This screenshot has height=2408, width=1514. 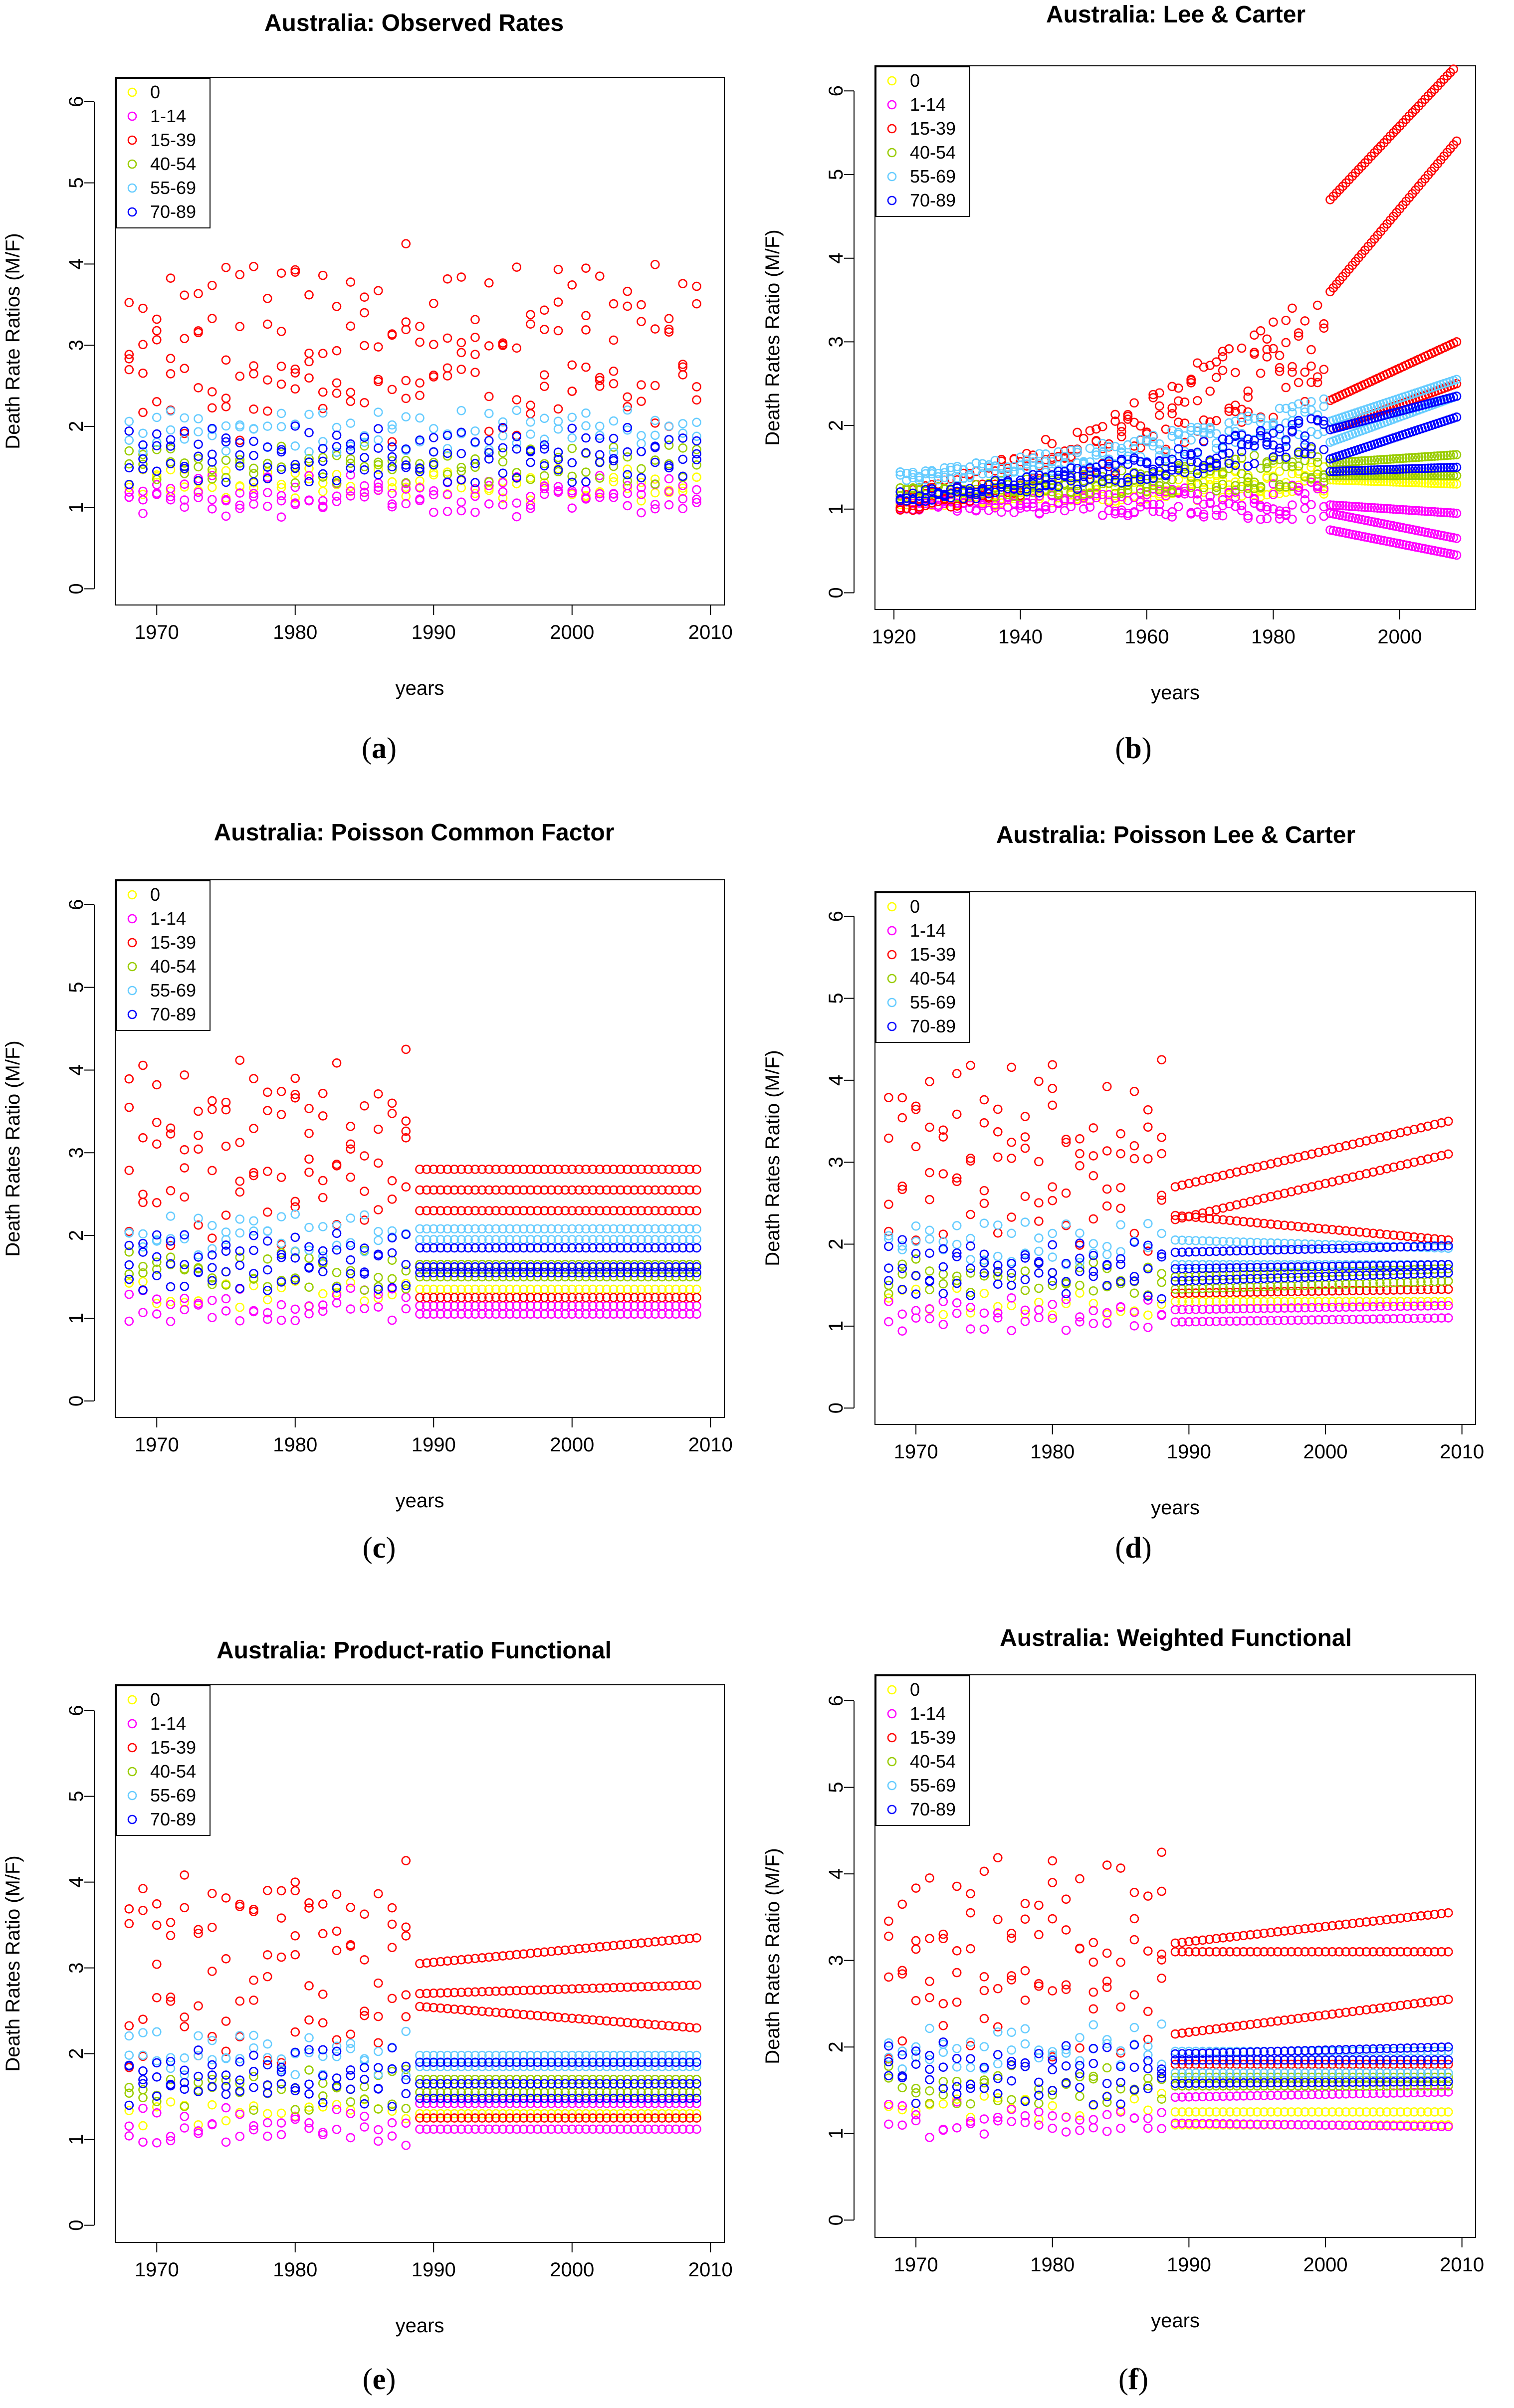 What do you see at coordinates (933, 979) in the screenshot?
I see `legend-entry: 40-54` at bounding box center [933, 979].